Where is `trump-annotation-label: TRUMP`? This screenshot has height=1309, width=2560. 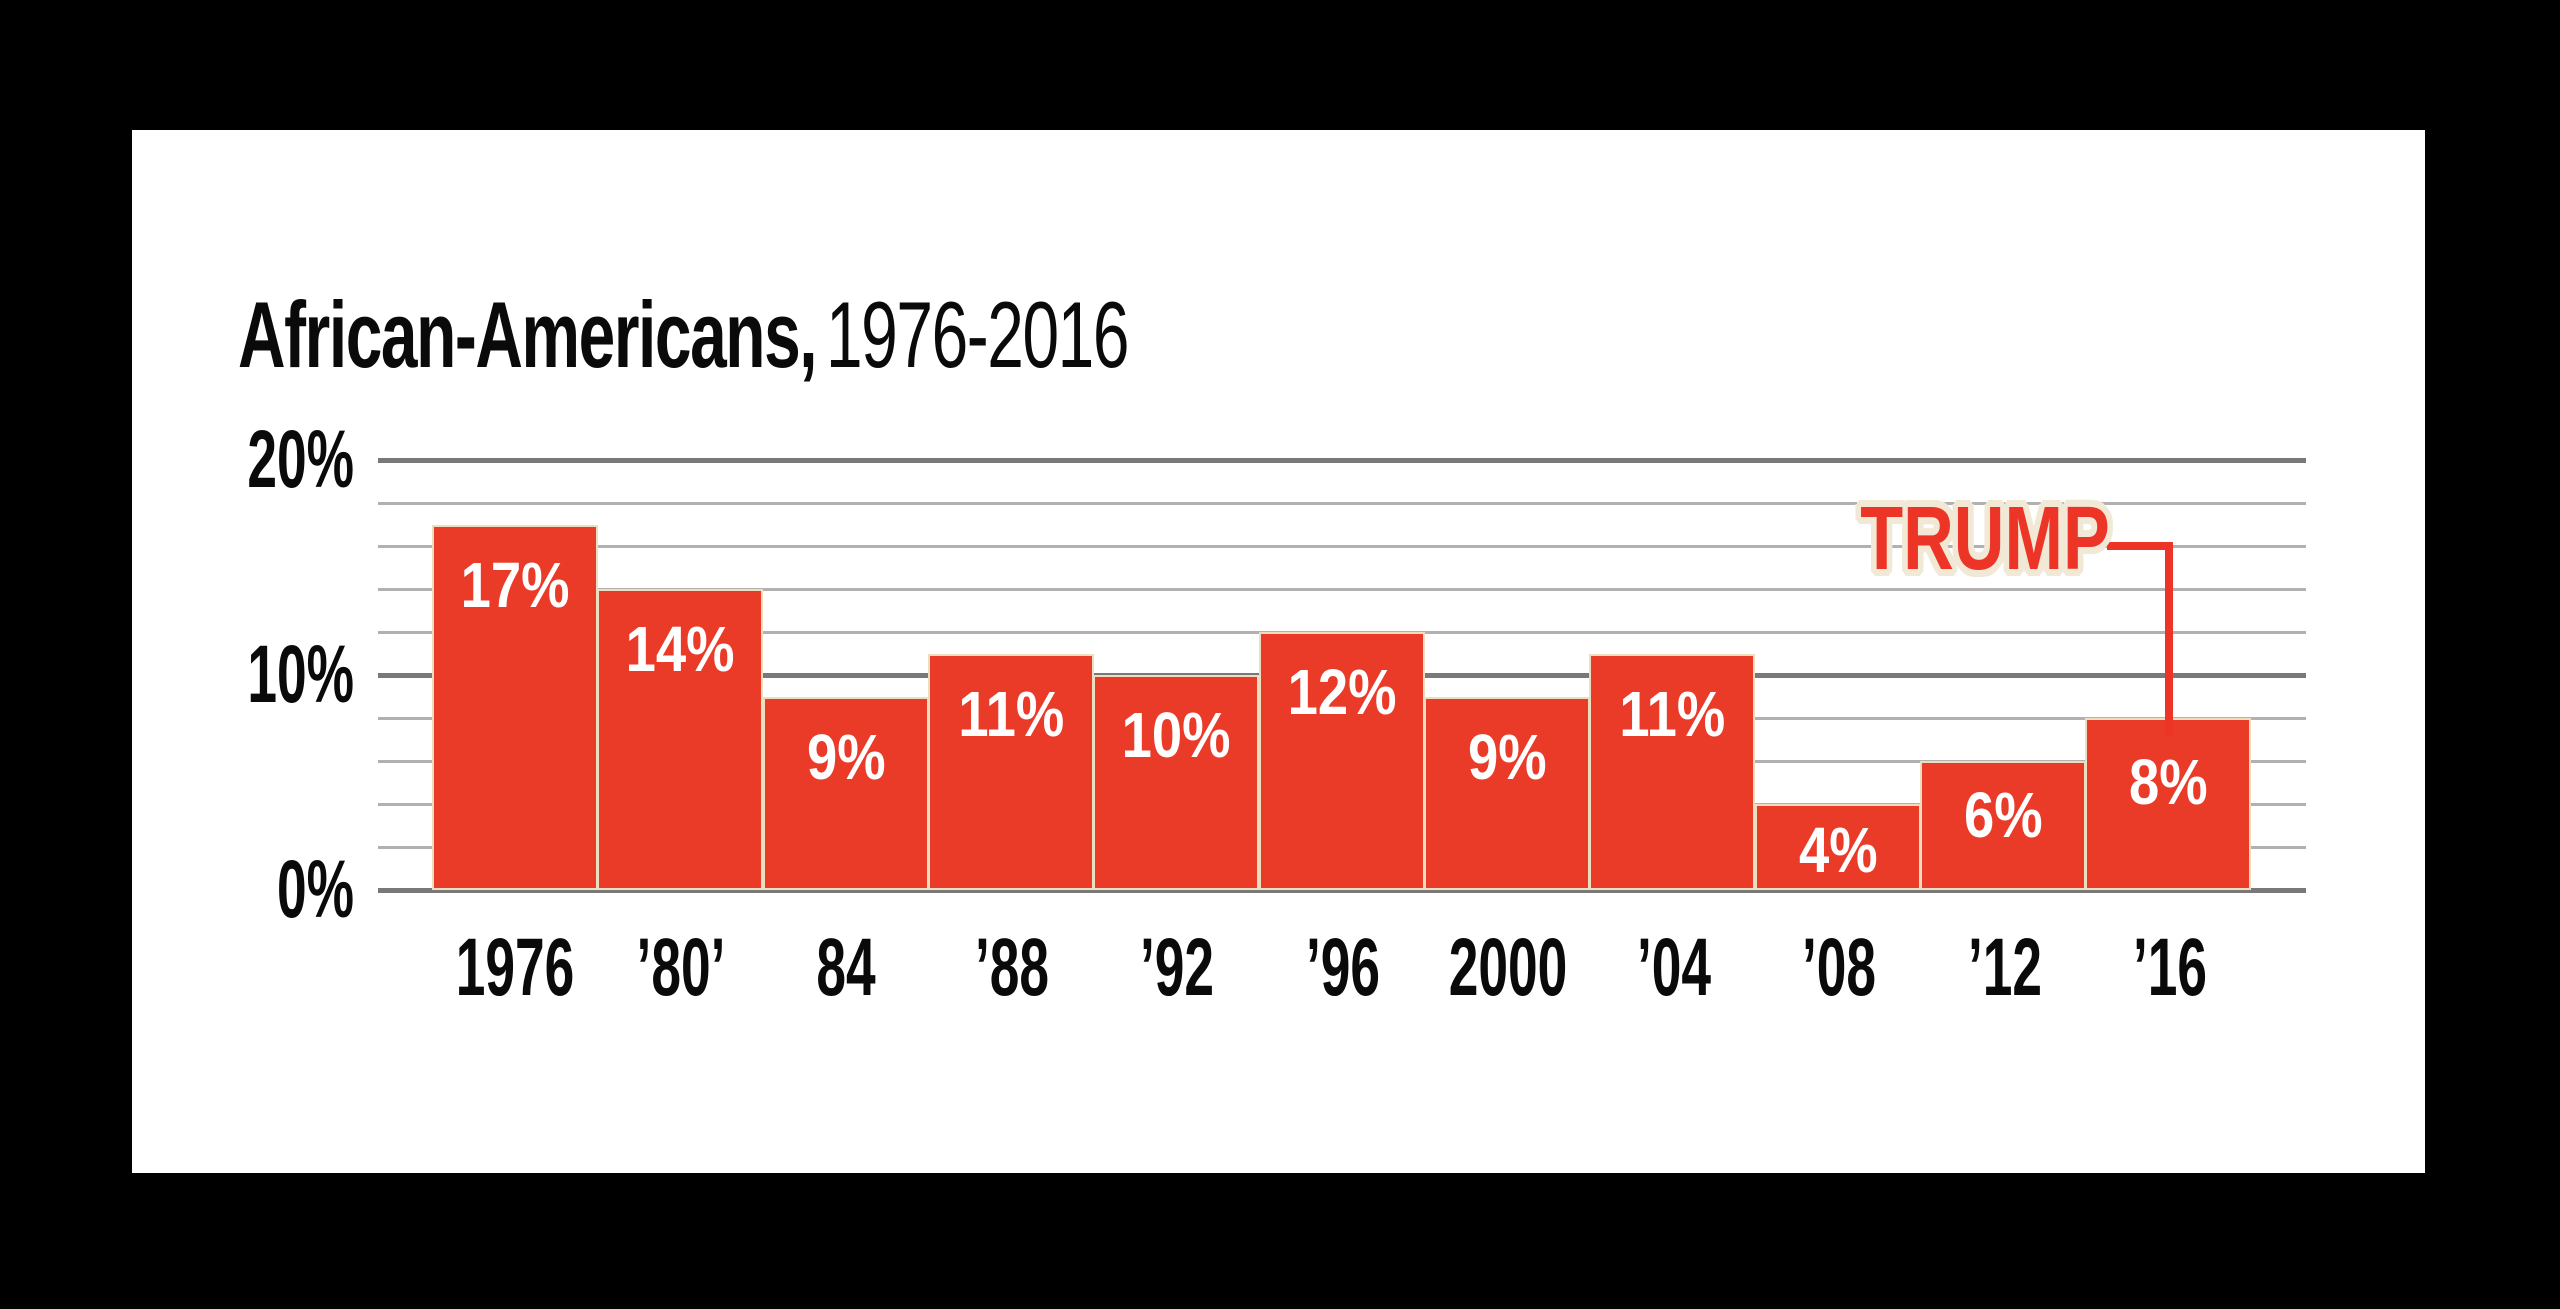
trump-annotation-label: TRUMP is located at coordinates (1985, 539).